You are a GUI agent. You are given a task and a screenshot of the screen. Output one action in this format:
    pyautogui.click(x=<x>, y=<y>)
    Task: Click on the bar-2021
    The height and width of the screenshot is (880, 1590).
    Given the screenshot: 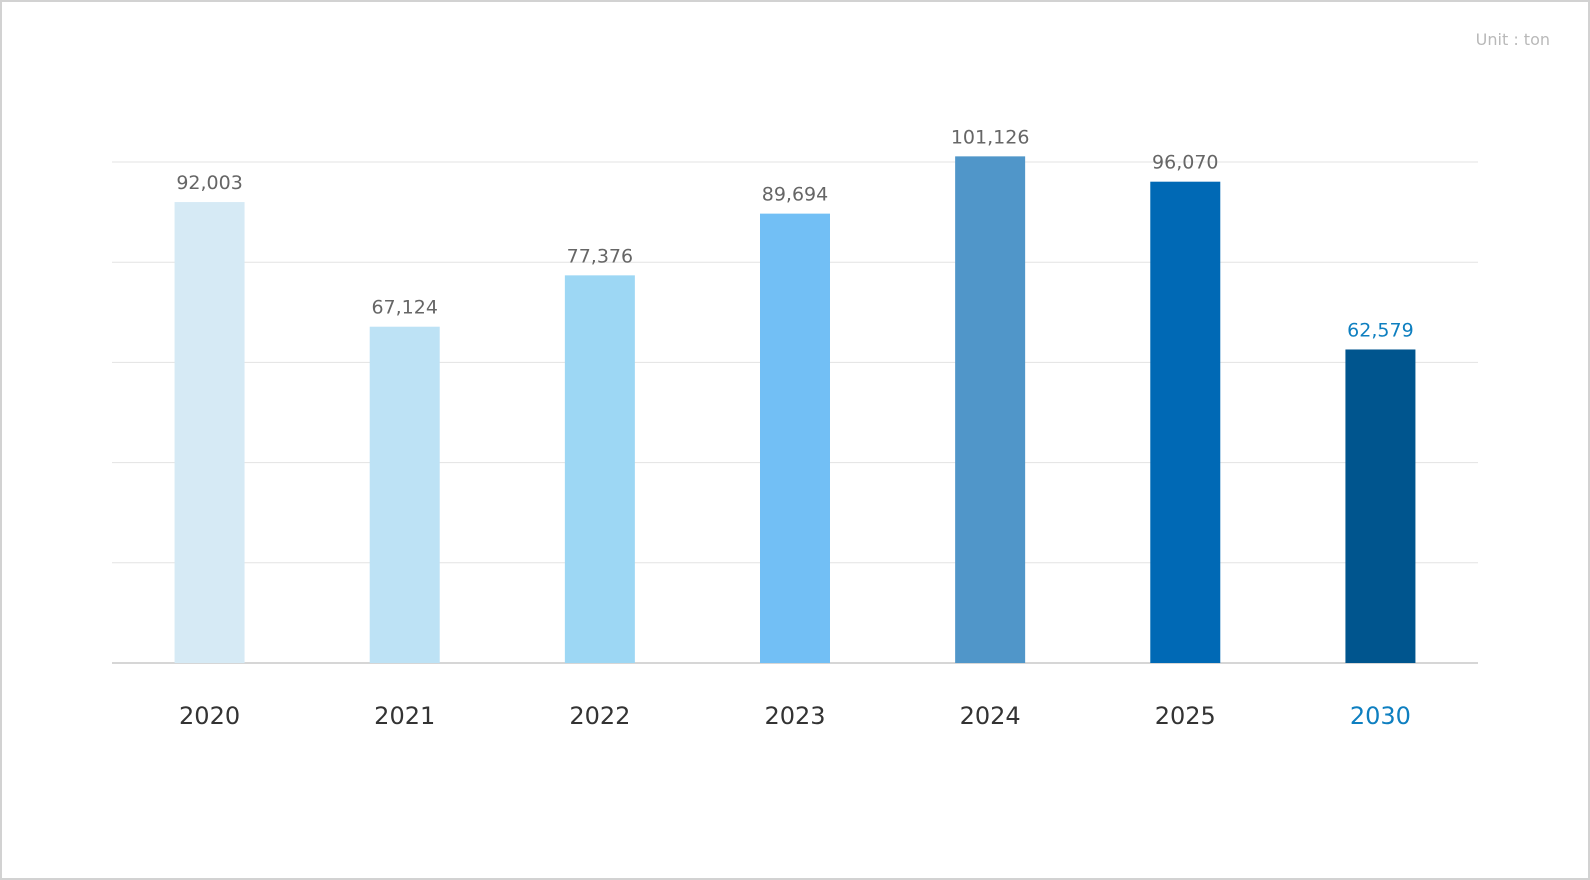 What is the action you would take?
    pyautogui.click(x=404, y=494)
    